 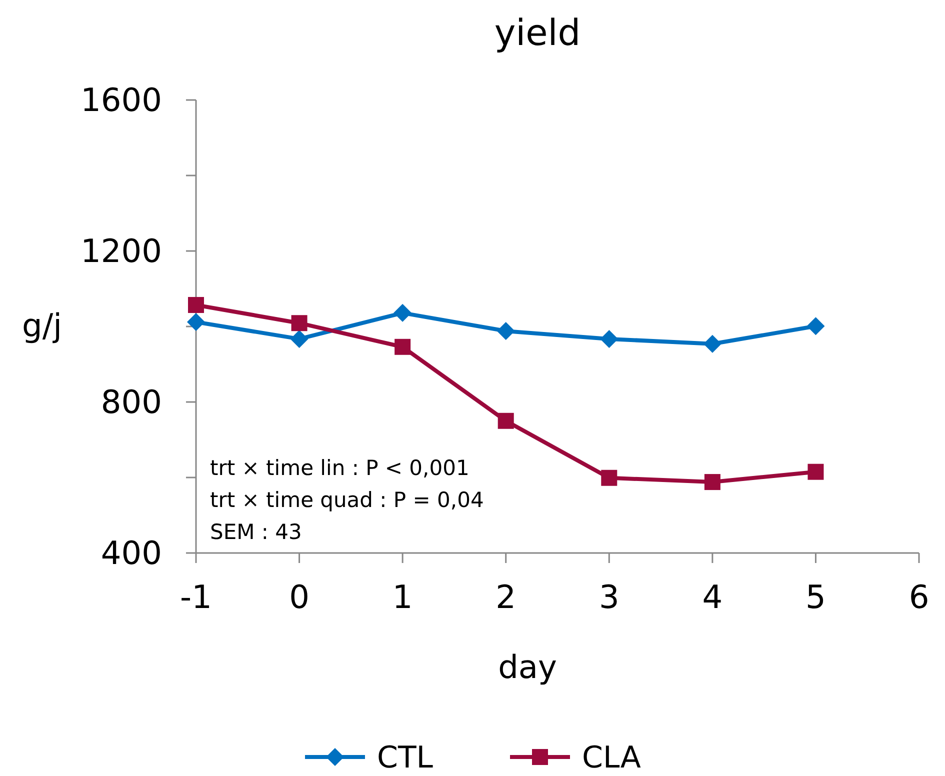 I want to click on x-tick-label: -1, so click(x=196, y=597).